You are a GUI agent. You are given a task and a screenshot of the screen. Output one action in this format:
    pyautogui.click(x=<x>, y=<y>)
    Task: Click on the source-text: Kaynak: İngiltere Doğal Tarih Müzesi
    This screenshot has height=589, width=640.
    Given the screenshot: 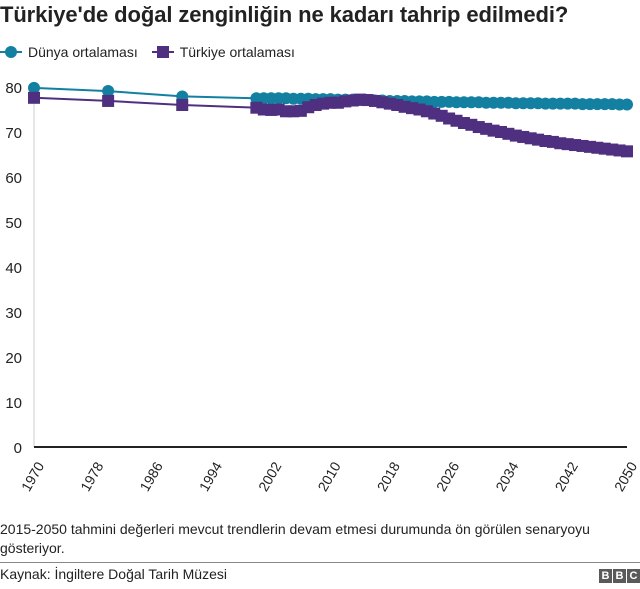 What is the action you would take?
    pyautogui.click(x=113, y=574)
    